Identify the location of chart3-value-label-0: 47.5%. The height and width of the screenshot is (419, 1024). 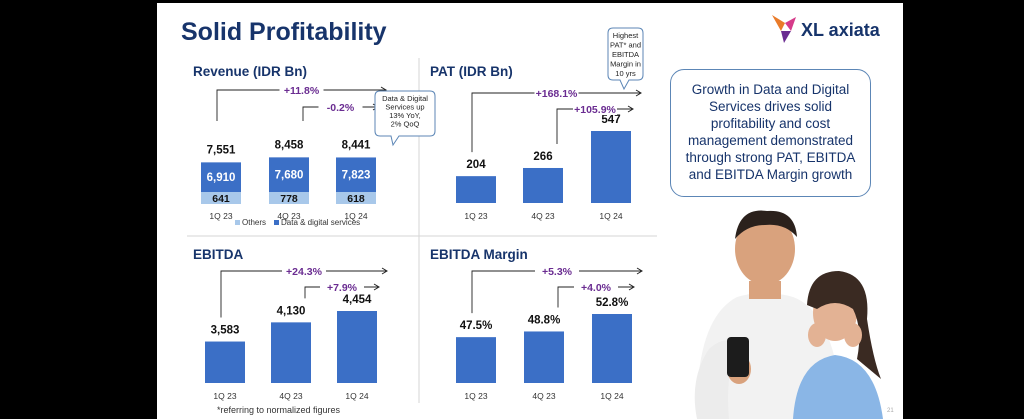
(476, 326).